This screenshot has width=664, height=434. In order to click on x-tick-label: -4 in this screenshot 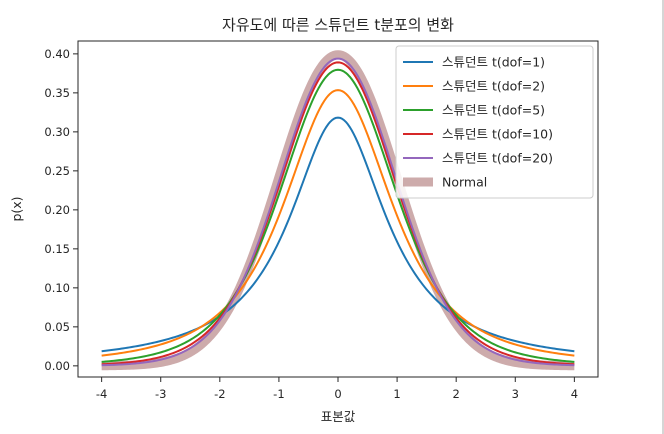, I will do `click(101, 394)`.